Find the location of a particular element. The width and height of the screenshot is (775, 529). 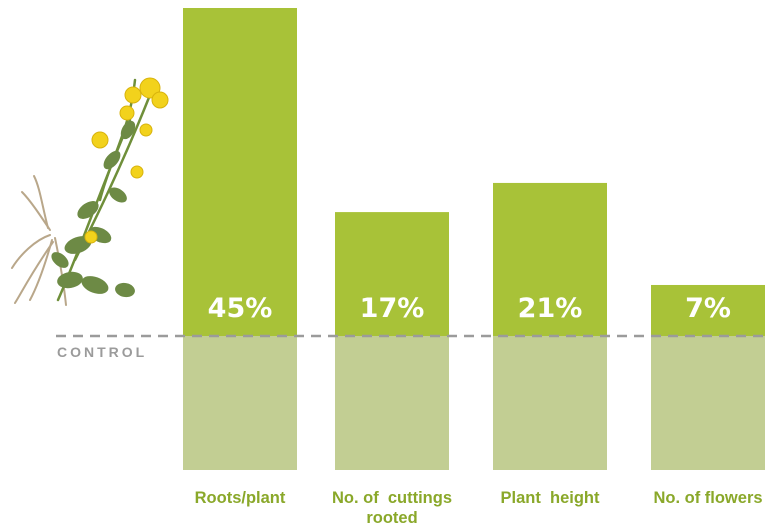

bar-value-label: 7% is located at coordinates (708, 308).